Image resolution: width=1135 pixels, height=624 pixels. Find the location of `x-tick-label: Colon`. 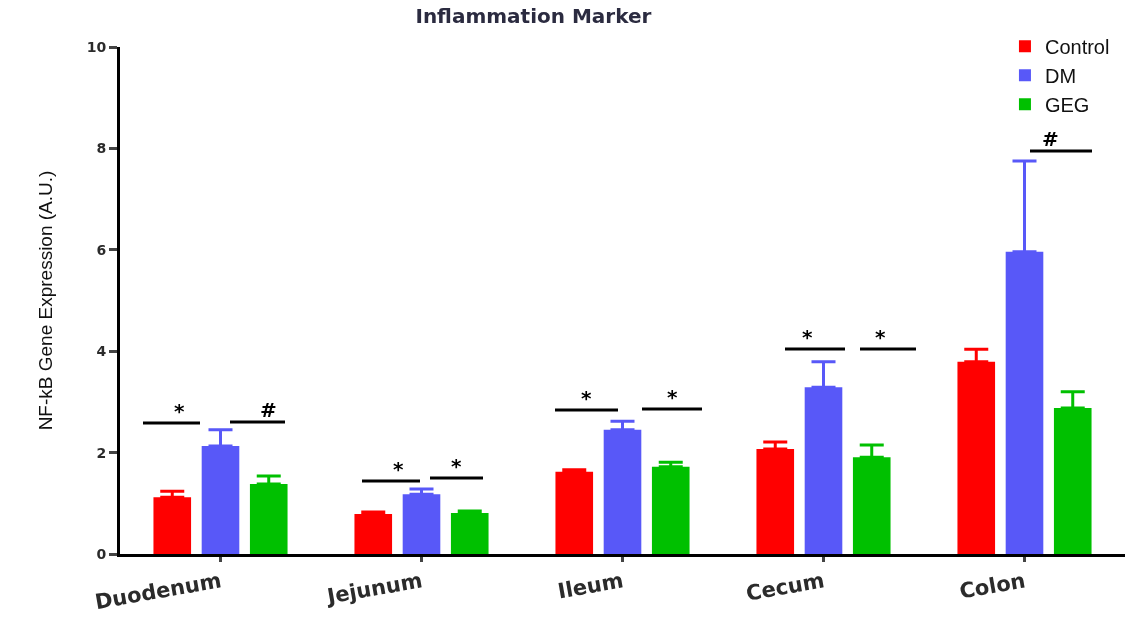

x-tick-label: Colon is located at coordinates (992, 586).